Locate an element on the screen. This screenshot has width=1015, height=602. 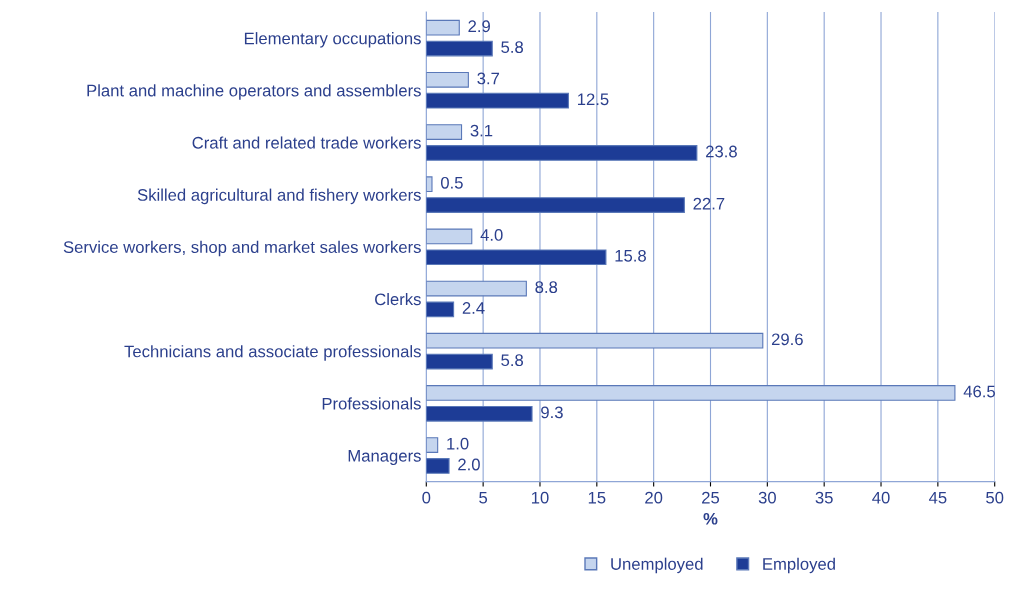
data-label: 46.5 is located at coordinates (979, 391).